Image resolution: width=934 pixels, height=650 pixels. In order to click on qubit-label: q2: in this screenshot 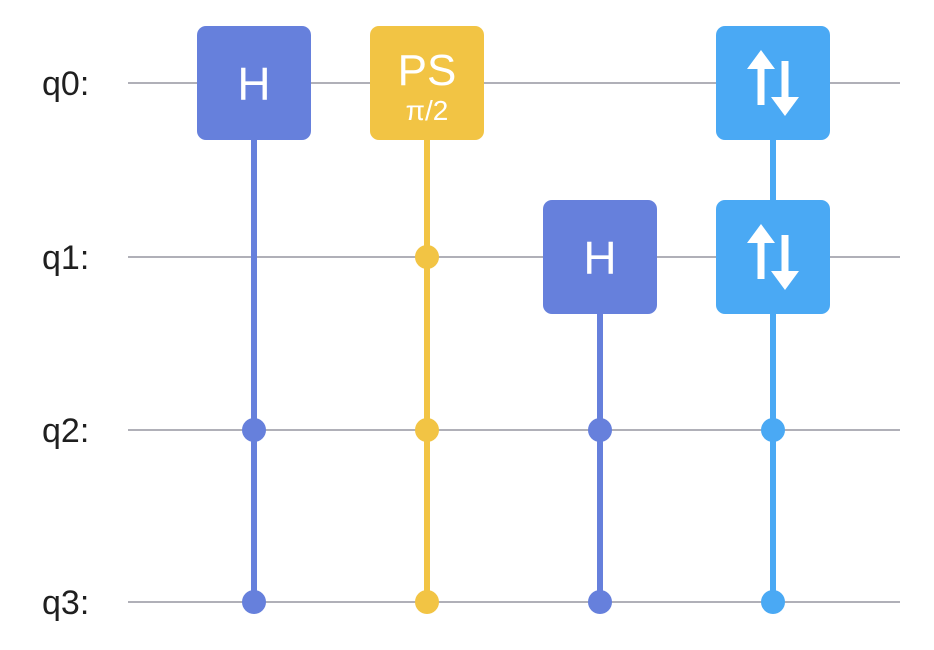, I will do `click(65, 431)`.